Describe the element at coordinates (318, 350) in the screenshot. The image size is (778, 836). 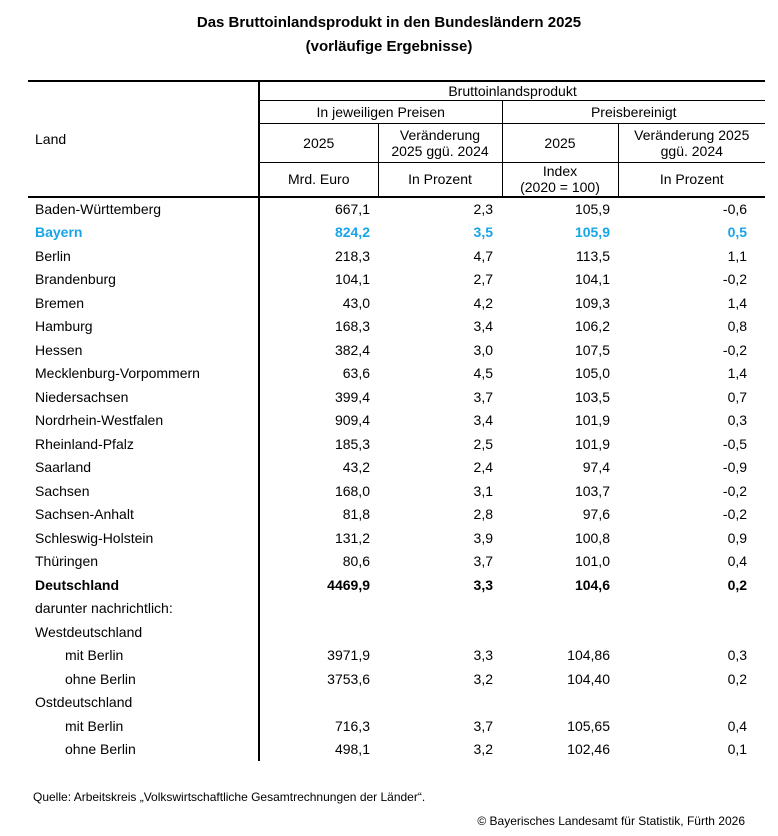
I see `cell-gdp-mrd-euro: 382,4` at that location.